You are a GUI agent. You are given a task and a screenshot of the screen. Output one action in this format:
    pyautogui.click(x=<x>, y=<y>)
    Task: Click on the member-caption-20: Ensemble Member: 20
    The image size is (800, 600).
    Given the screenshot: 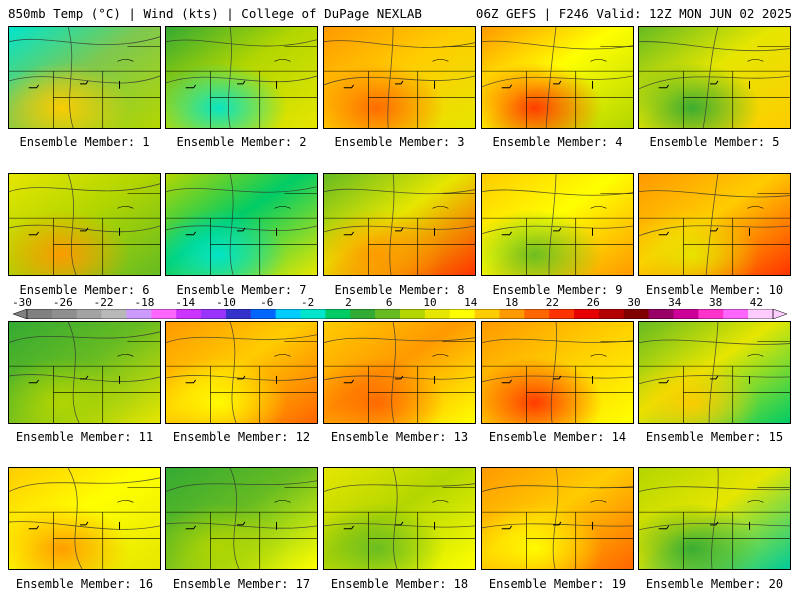 What is the action you would take?
    pyautogui.click(x=714, y=584)
    